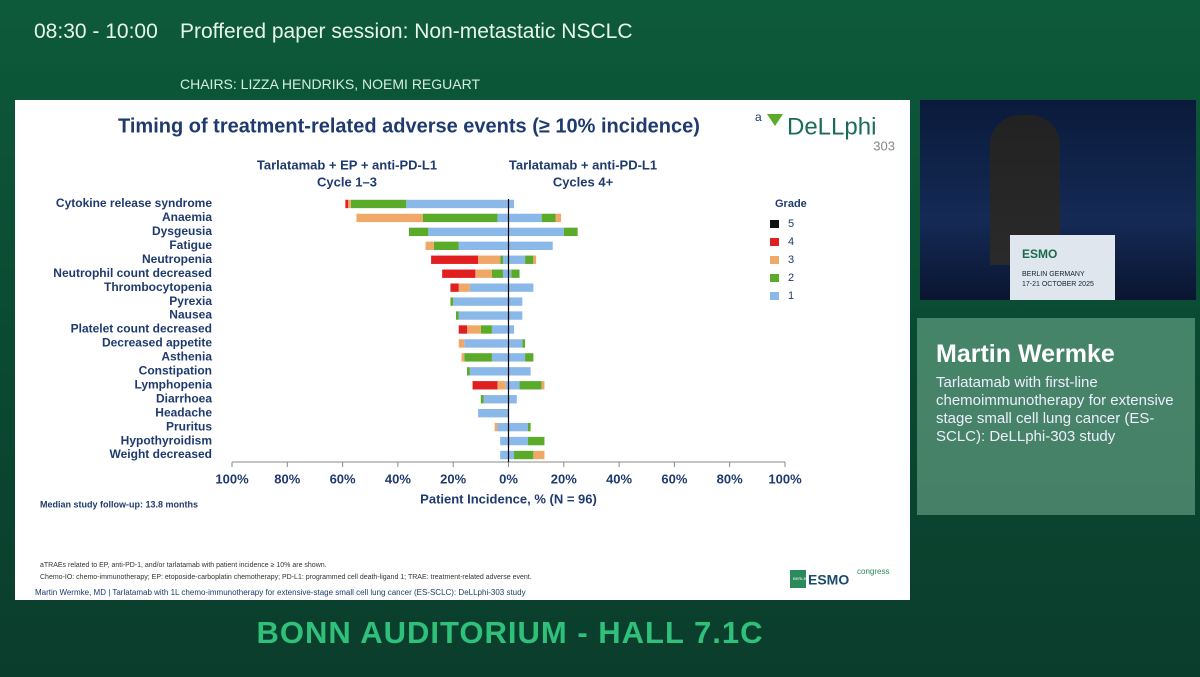  Describe the element at coordinates (190, 315) in the screenshot. I see `y-tick-label: Nausea` at that location.